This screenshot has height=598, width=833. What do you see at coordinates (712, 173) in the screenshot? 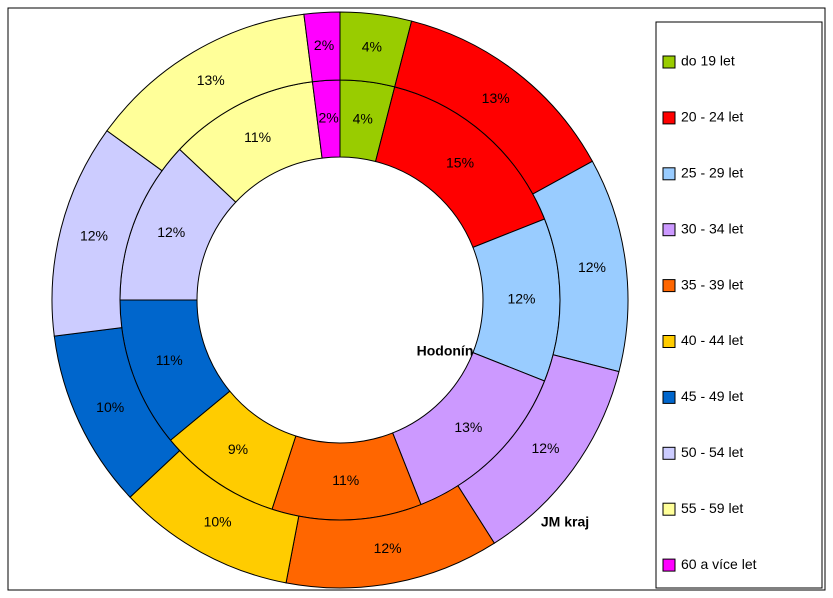
I see `legend-label: 25 - 29 let` at bounding box center [712, 173].